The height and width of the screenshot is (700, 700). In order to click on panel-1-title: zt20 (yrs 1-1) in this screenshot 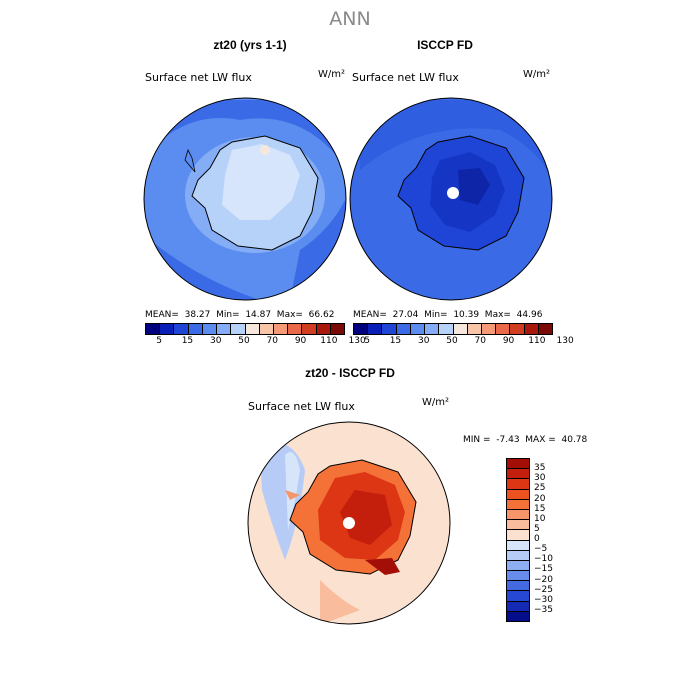, I will do `click(250, 45)`.